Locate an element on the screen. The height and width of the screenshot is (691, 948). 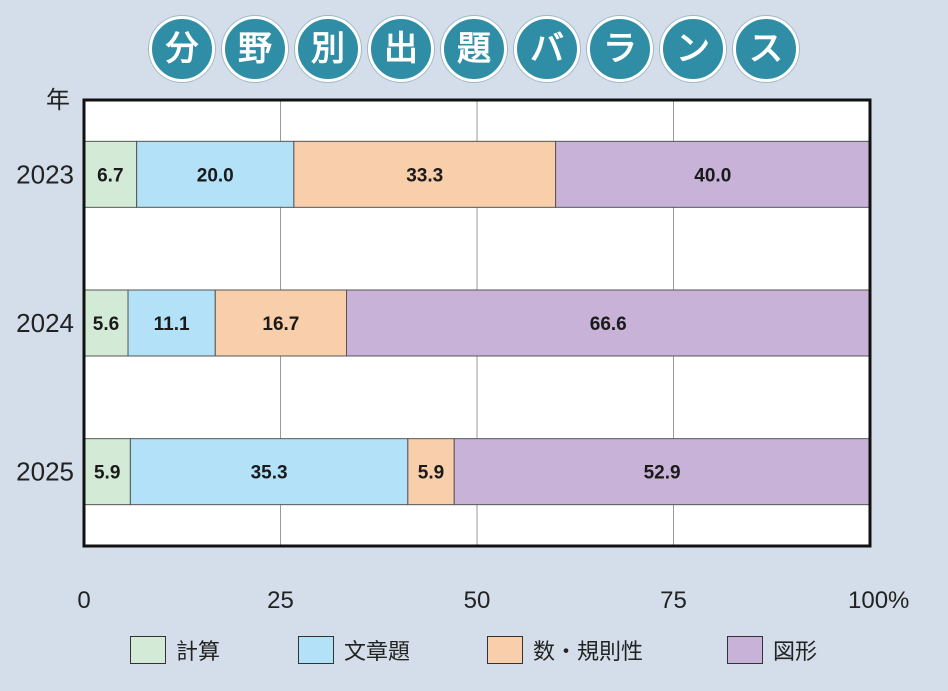
legend-item: 文章題 is located at coordinates (354, 650).